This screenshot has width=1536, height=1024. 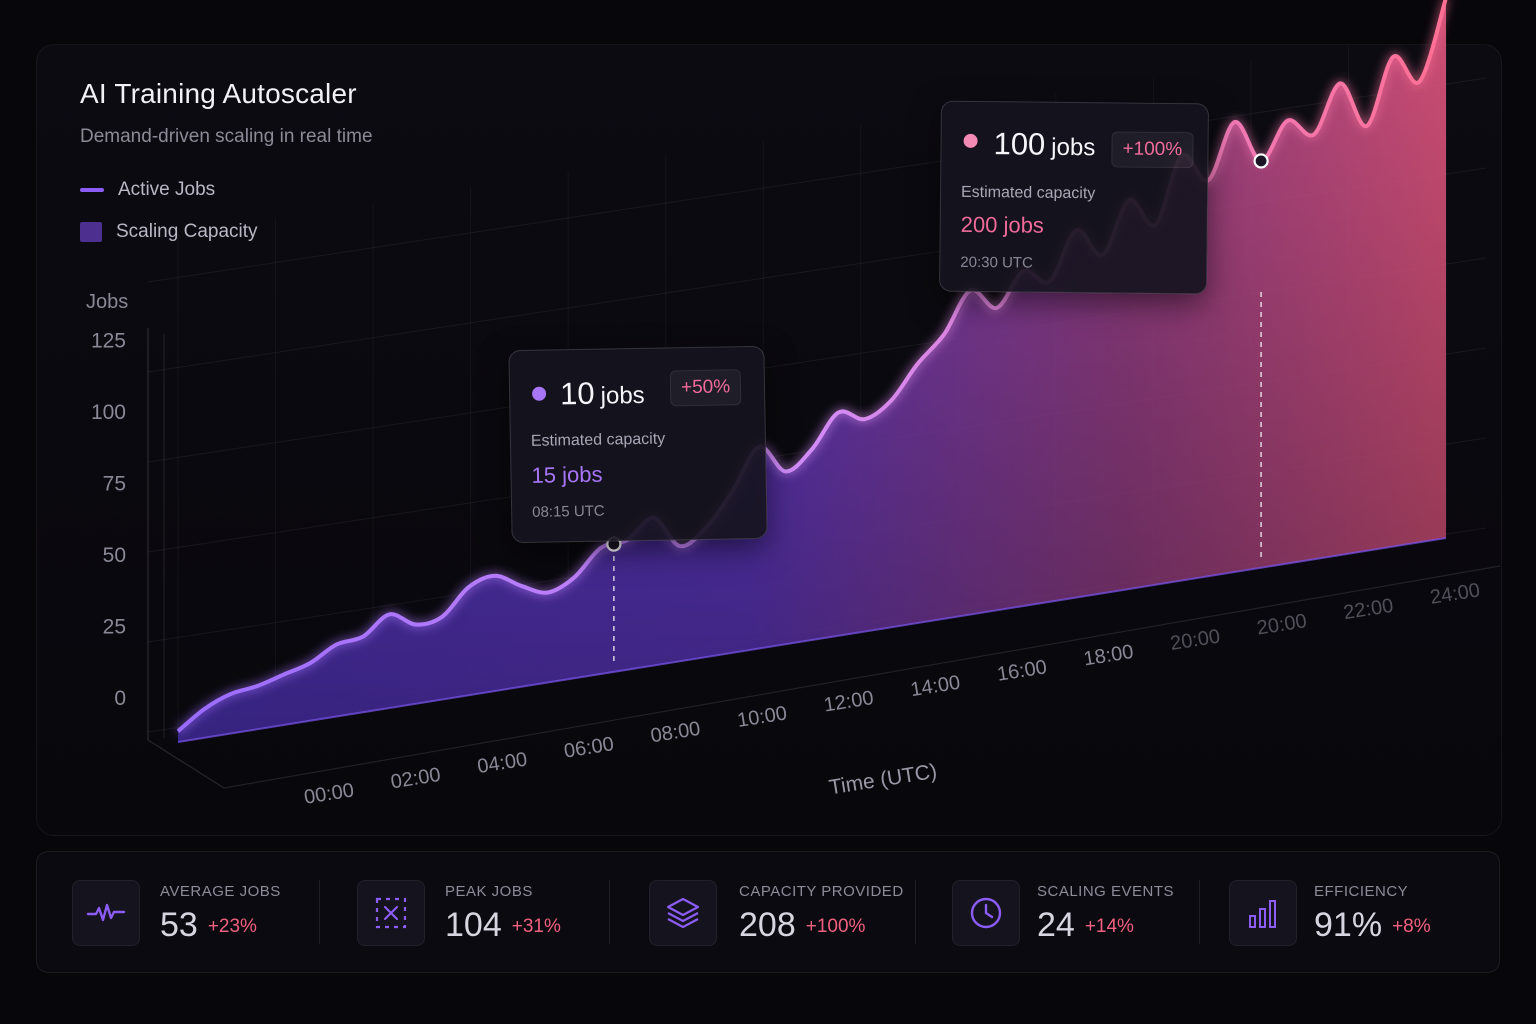 I want to click on stat-value: 24 +14%, so click(x=1085, y=925).